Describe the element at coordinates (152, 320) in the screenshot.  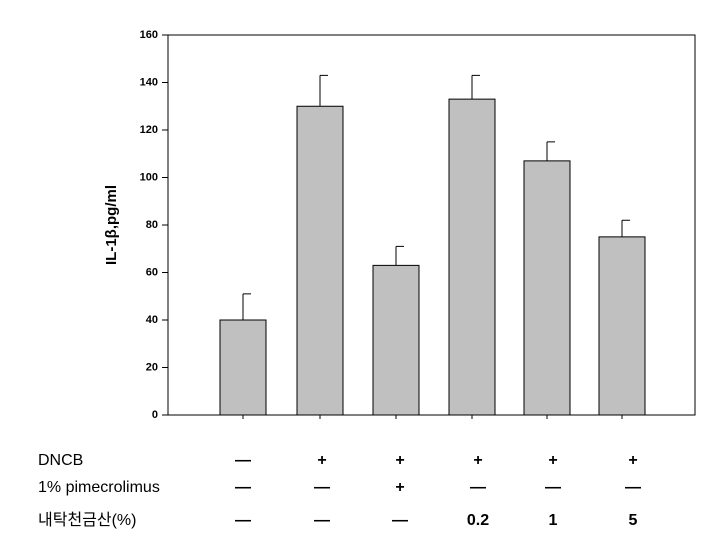
I see `y-tick-label: 40` at that location.